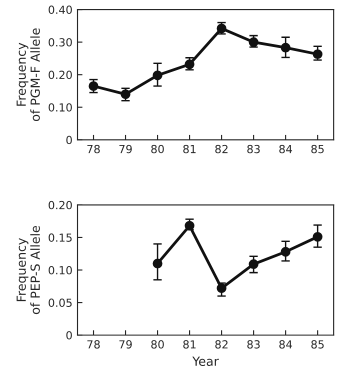 This screenshot has width=337, height=383. Describe the element at coordinates (60, 237) in the screenshot. I see `y-tick-label: 0.15` at that location.